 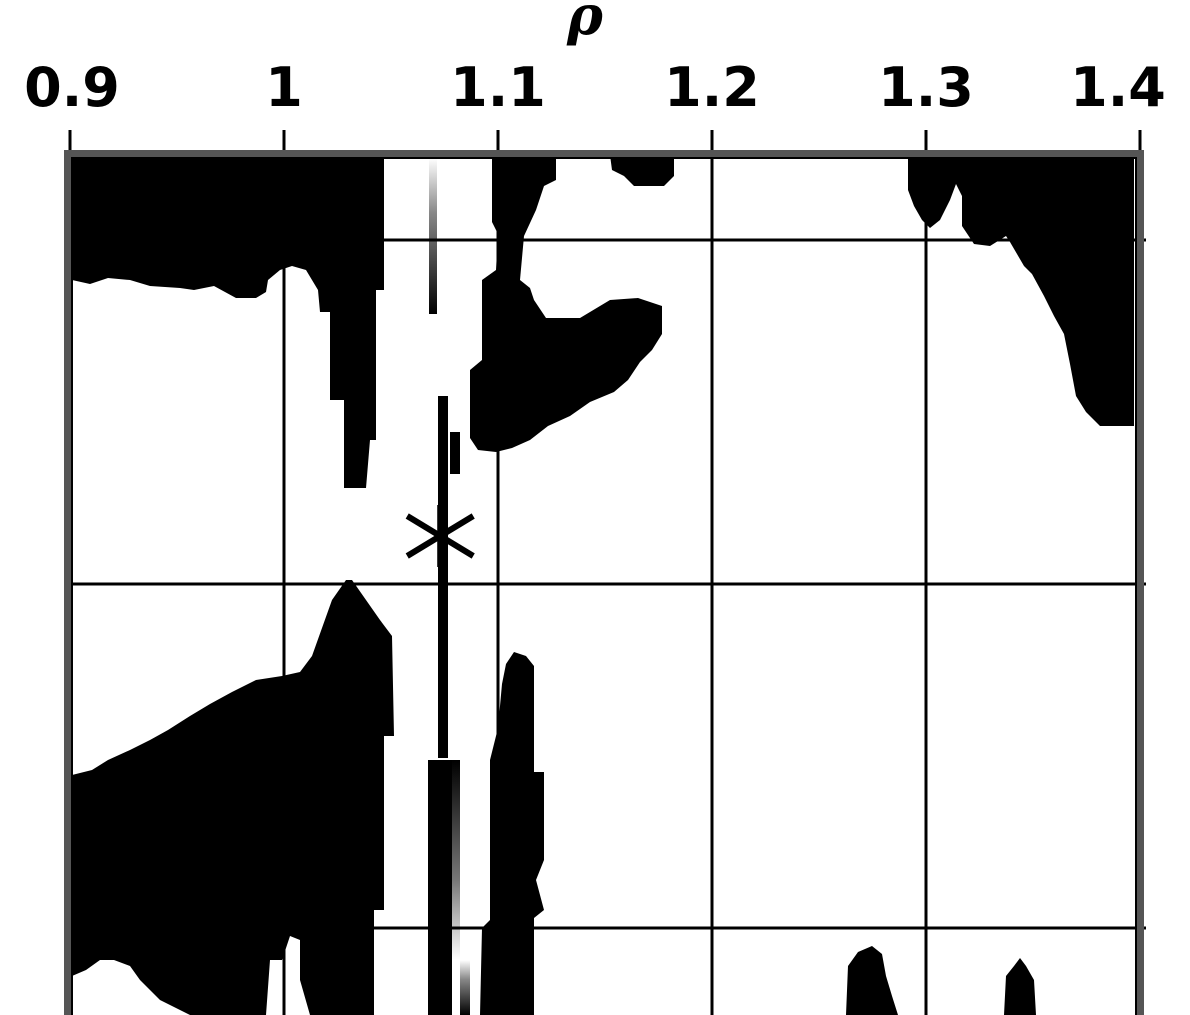 I want to click on x-tick-label-1: 1, so click(x=284, y=87).